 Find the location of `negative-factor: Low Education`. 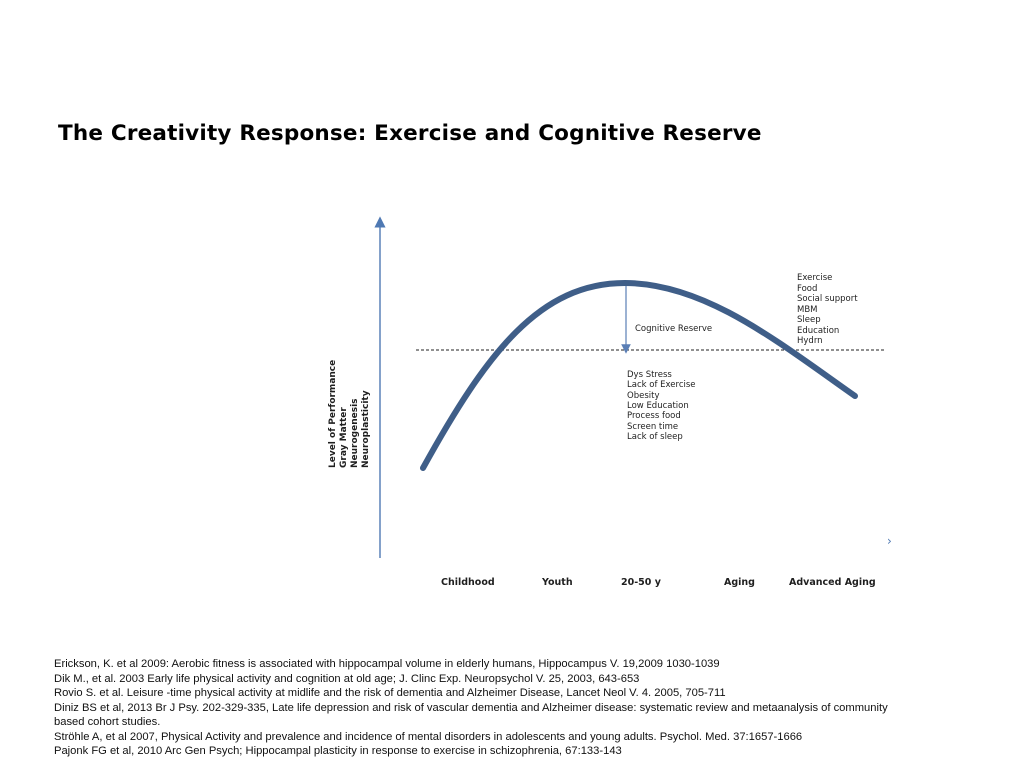

negative-factor: Low Education is located at coordinates (658, 406).